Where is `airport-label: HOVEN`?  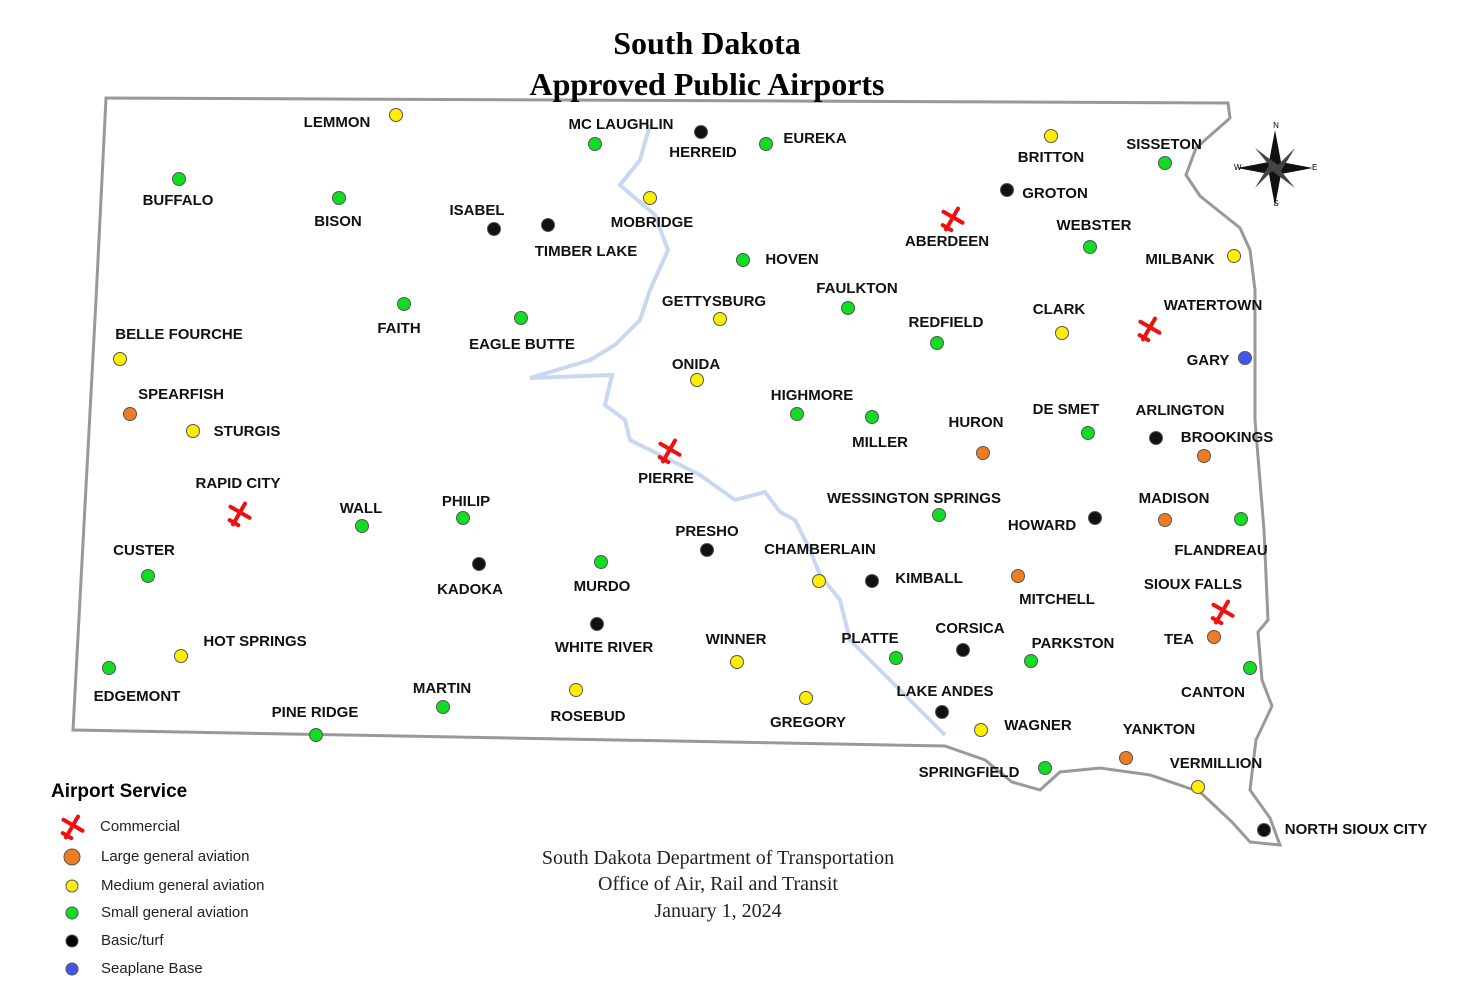 airport-label: HOVEN is located at coordinates (791, 259).